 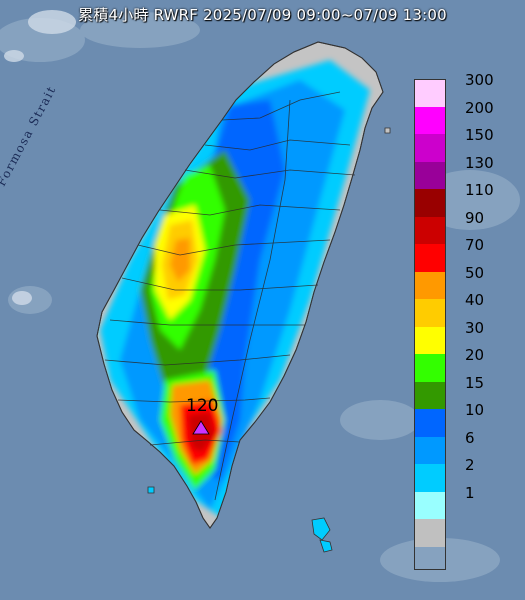 What do you see at coordinates (470, 492) in the screenshot?
I see `legend-value-label: 1` at bounding box center [470, 492].